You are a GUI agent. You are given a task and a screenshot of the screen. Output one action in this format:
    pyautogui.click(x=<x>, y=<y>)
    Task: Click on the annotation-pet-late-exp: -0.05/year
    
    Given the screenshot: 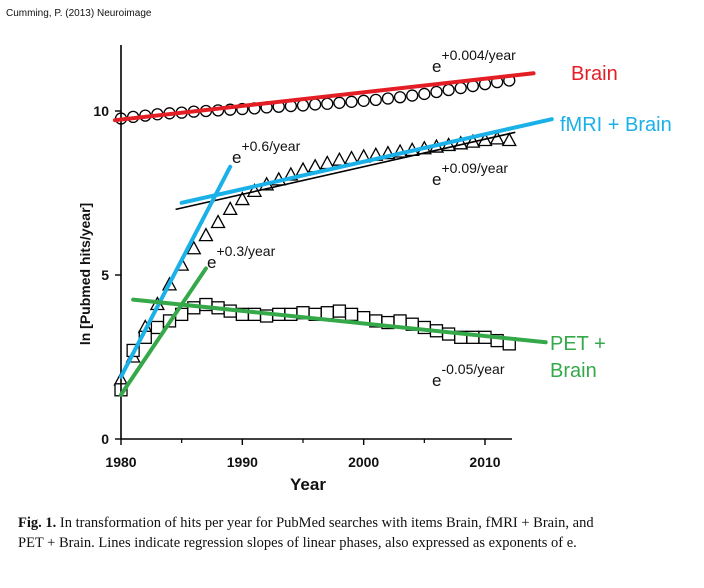 What is the action you would take?
    pyautogui.click(x=472, y=369)
    